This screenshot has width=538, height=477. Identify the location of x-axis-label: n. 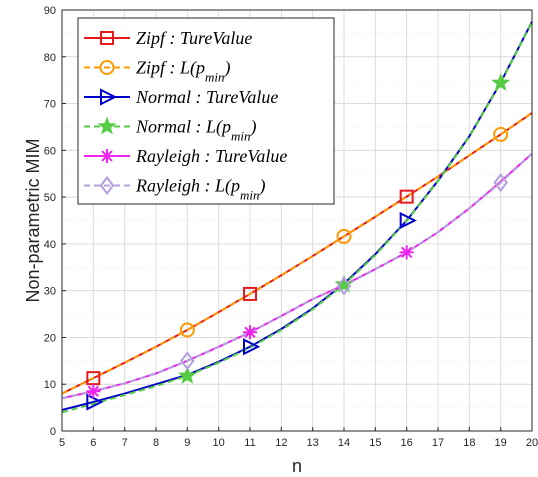
(297, 466).